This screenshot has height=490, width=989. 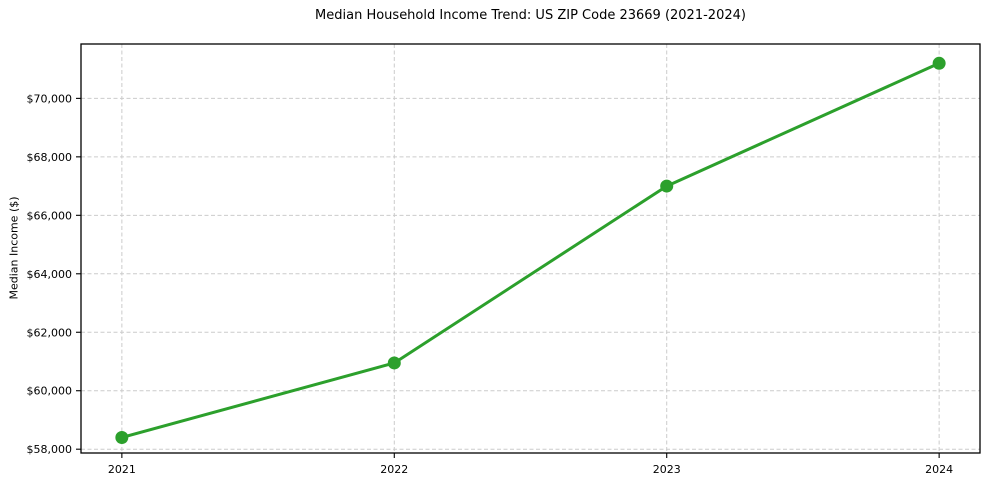 What do you see at coordinates (667, 469) in the screenshot?
I see `x-tick-label: 2023` at bounding box center [667, 469].